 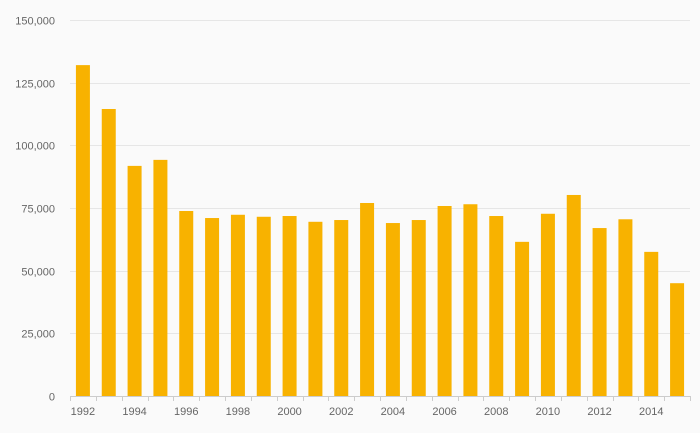 I want to click on bar-2014, so click(x=651, y=323).